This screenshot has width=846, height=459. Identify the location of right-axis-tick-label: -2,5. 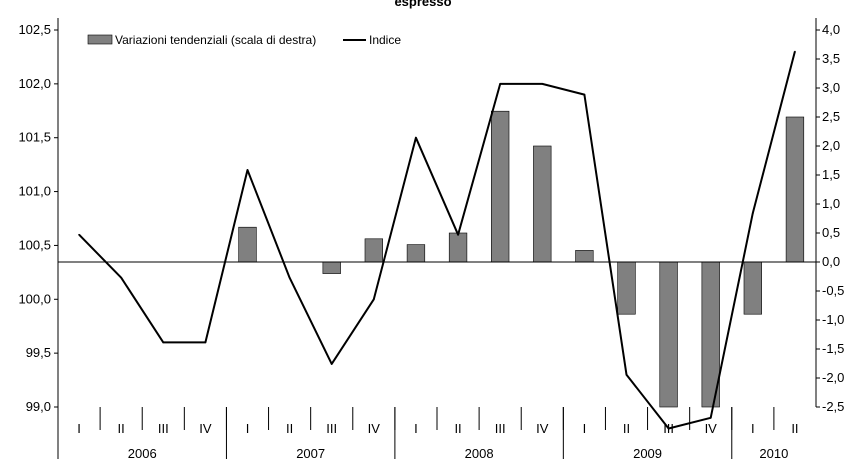
(833, 406).